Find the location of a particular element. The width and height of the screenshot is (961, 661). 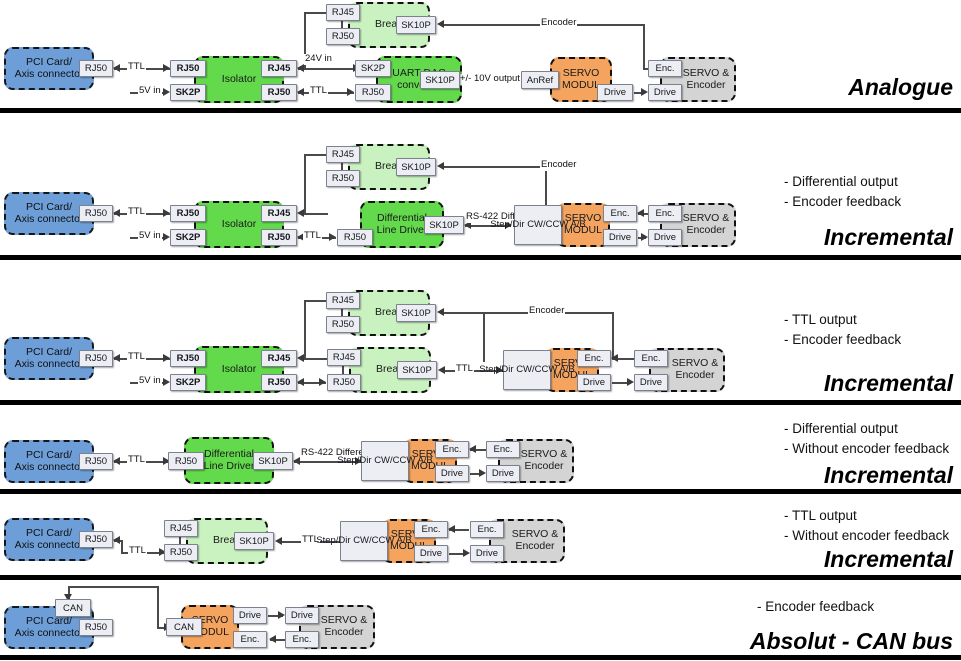

pin-rj50-r3-breakout-bot: RJ50 is located at coordinates (344, 382).